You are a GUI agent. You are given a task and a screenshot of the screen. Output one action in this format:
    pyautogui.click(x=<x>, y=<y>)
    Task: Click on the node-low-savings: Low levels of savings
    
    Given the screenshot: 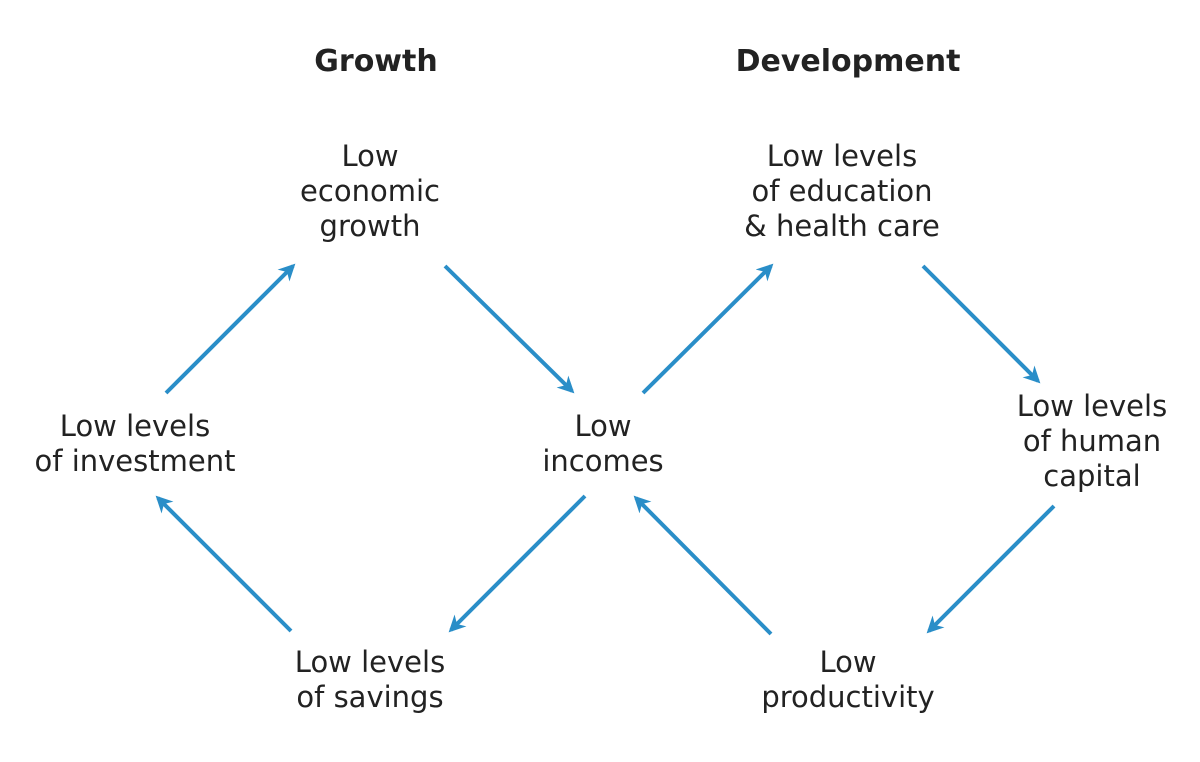 What is the action you would take?
    pyautogui.click(x=370, y=680)
    